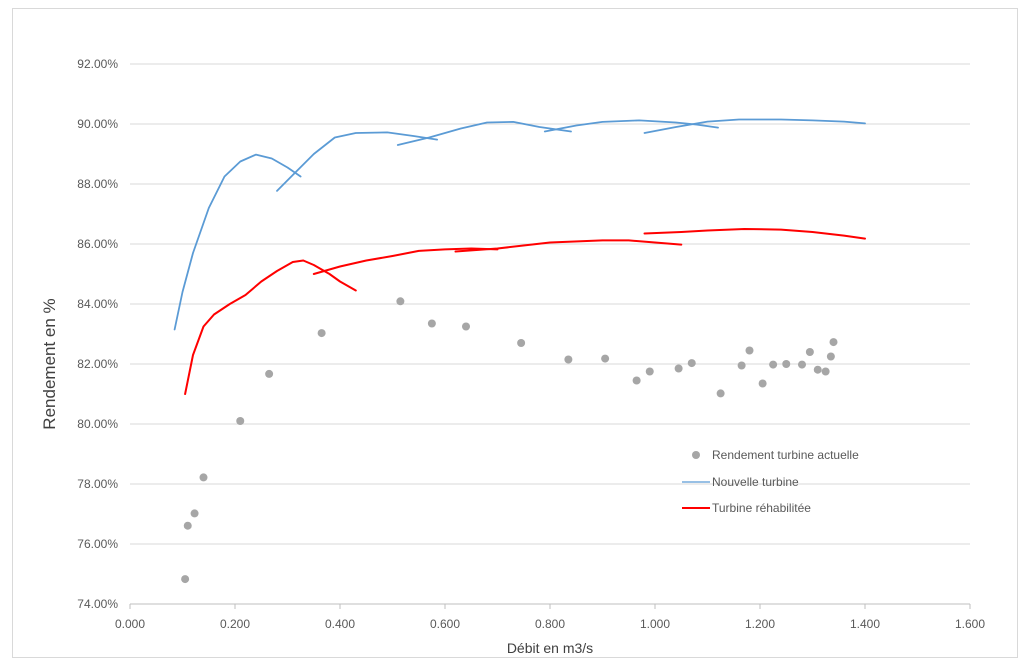  I want to click on legend-item: Turbine réhabilitée, so click(746, 508).